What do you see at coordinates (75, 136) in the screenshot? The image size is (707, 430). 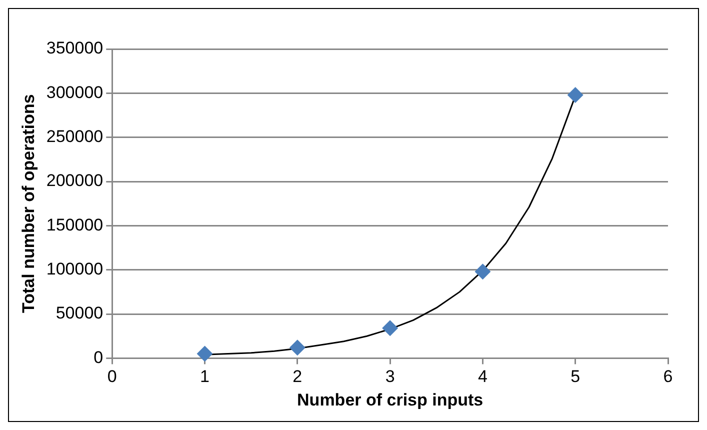 I see `y-tick-label: 250000` at bounding box center [75, 136].